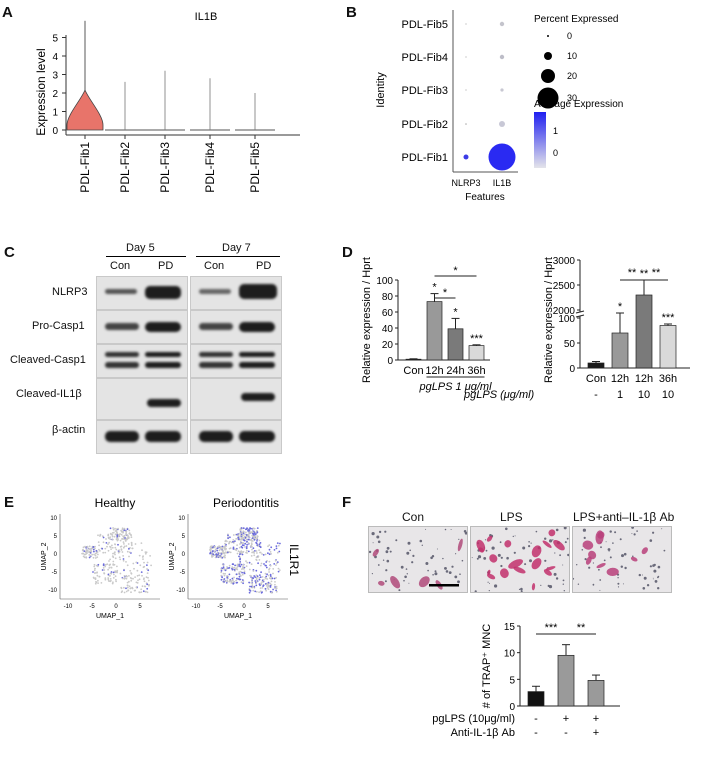  Describe the element at coordinates (92, 607) in the screenshot. I see `umap-xtick-label: -5` at that location.